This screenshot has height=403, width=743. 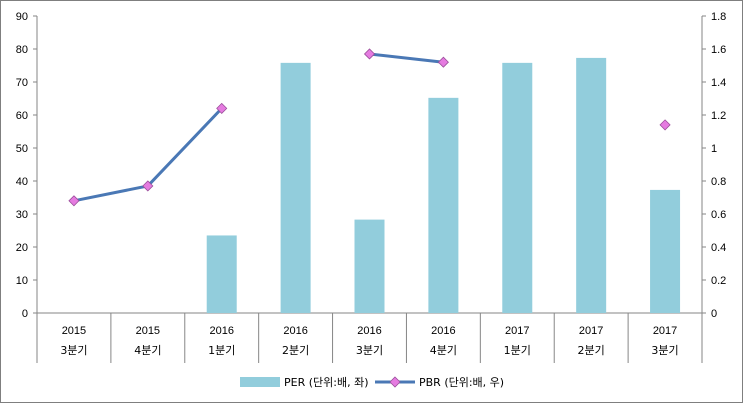 I want to click on y-left-tick-label: 0, so click(x=25, y=314).